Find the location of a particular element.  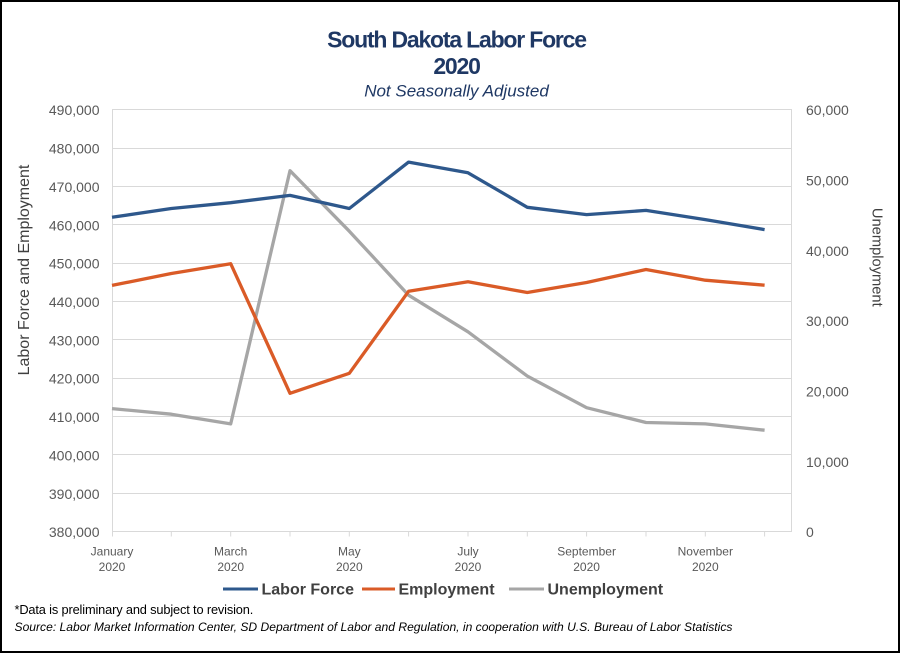

svg-text: 0 is located at coordinates (810, 532).